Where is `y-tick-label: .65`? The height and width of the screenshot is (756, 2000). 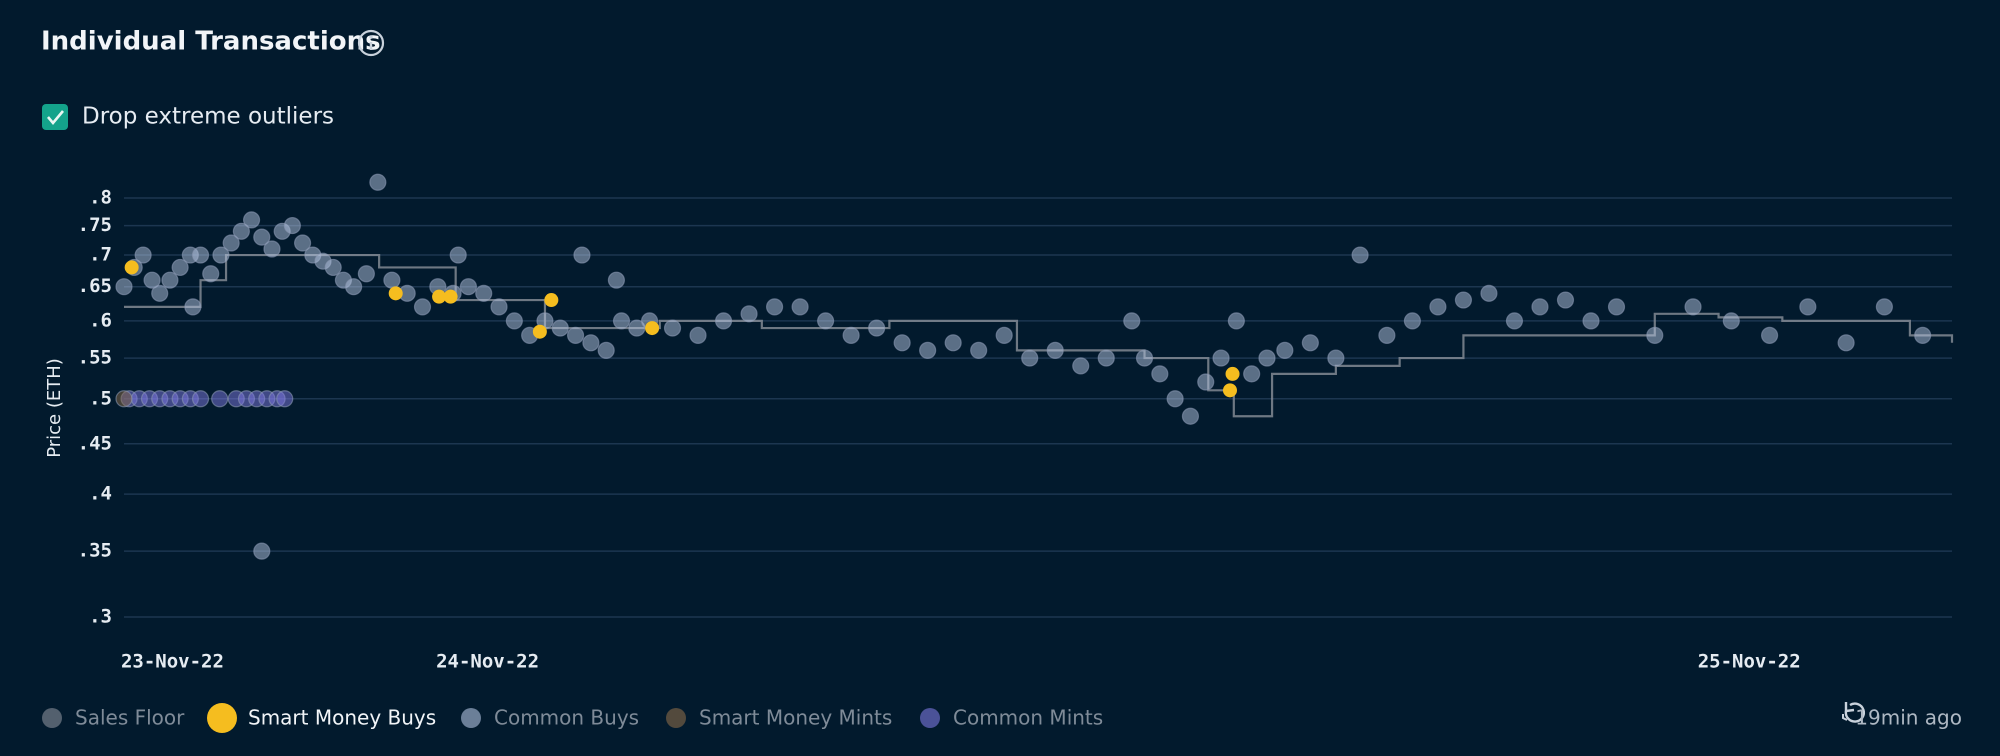 y-tick-label: .65 is located at coordinates (95, 286).